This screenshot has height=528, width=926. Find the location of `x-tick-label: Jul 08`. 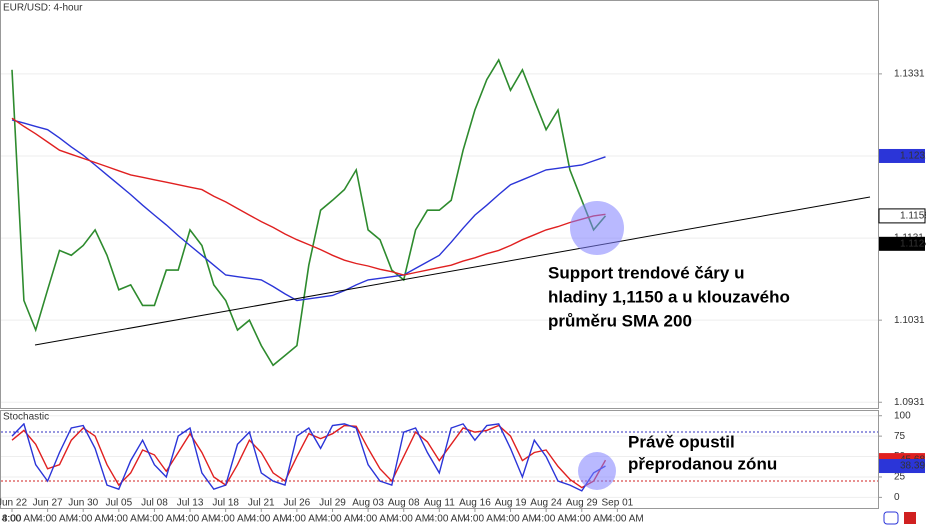

x-tick-label: Jul 08 is located at coordinates (154, 503).